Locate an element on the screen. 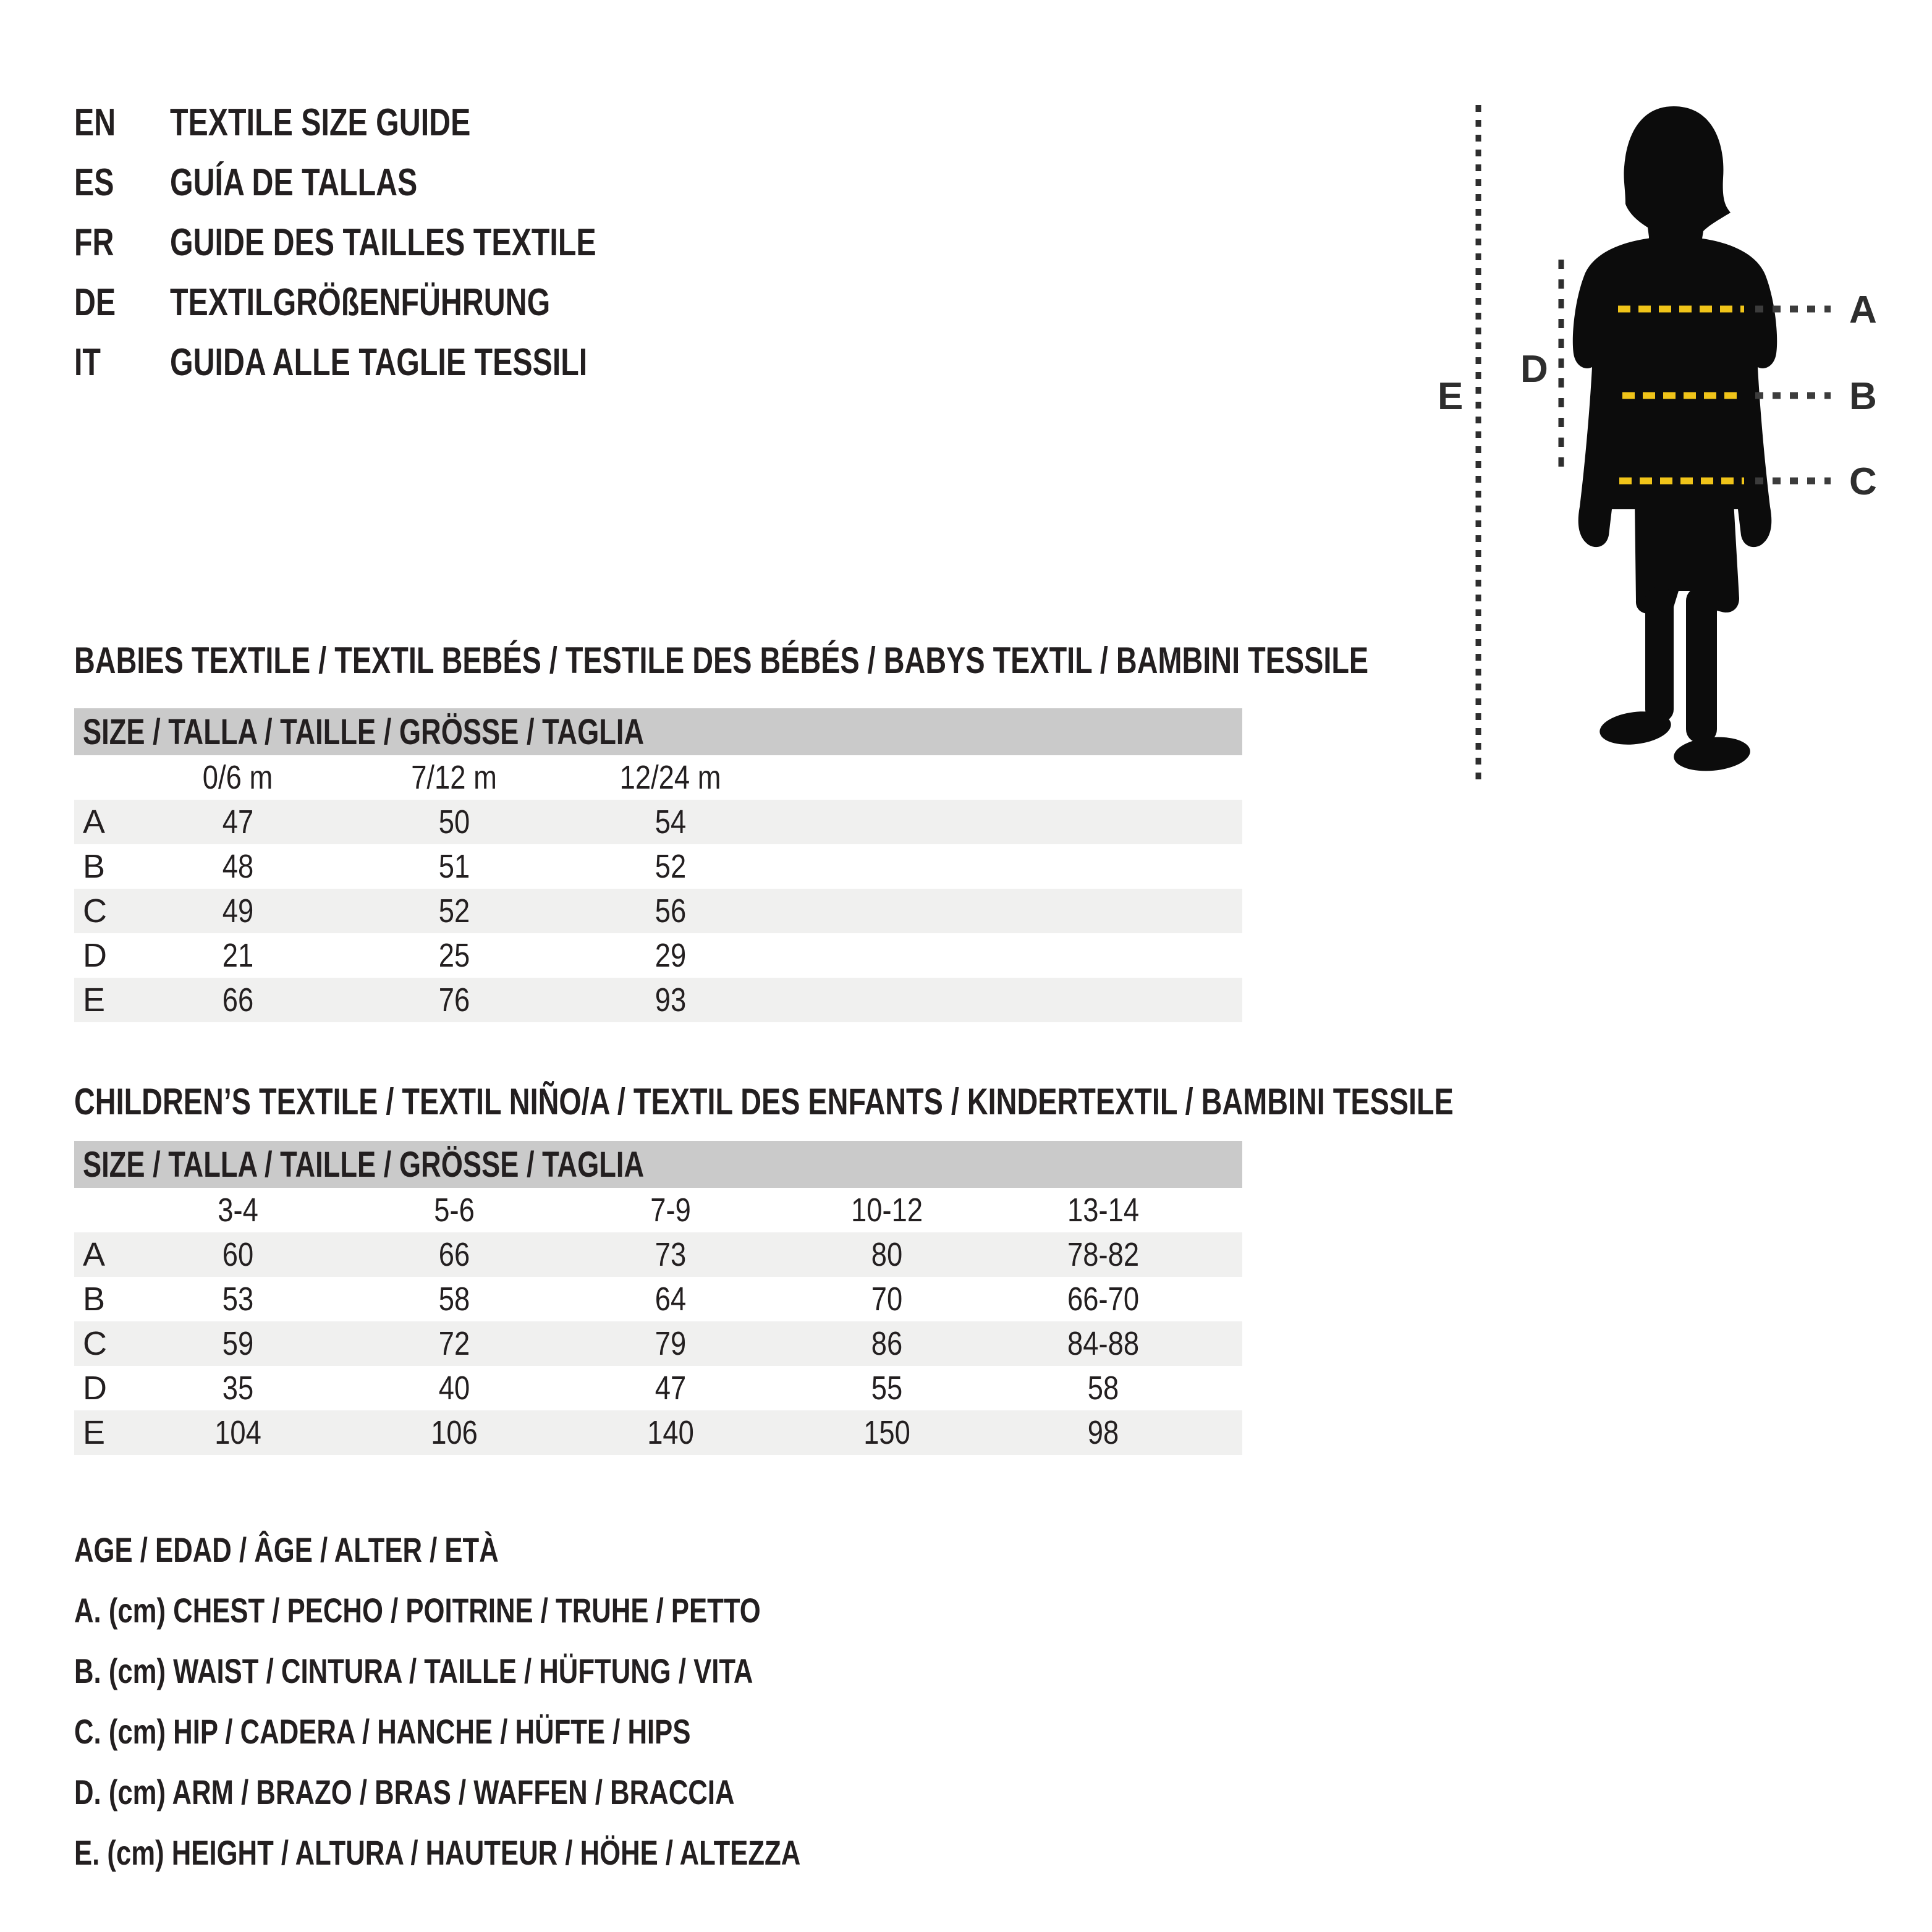  table-row: E 66 76 93 is located at coordinates (658, 1000).